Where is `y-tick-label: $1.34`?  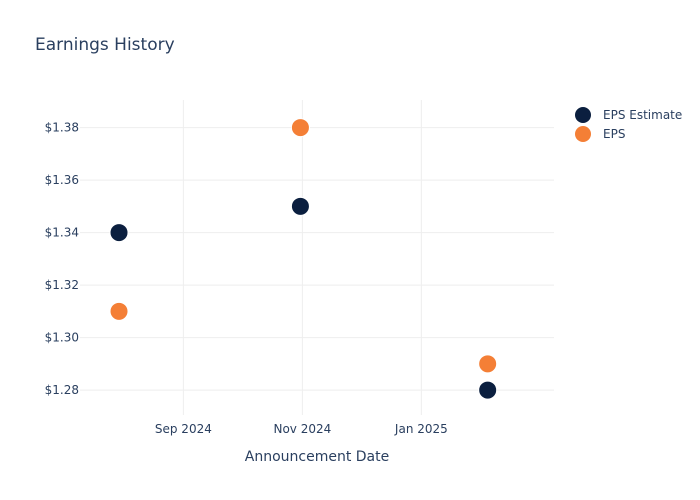 y-tick-label: $1.34 is located at coordinates (62, 233).